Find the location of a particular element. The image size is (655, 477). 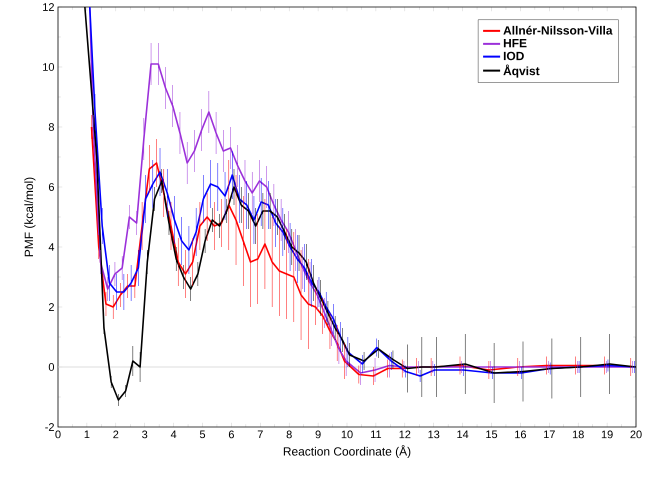

y-tick-label: 4 is located at coordinates (51, 247).